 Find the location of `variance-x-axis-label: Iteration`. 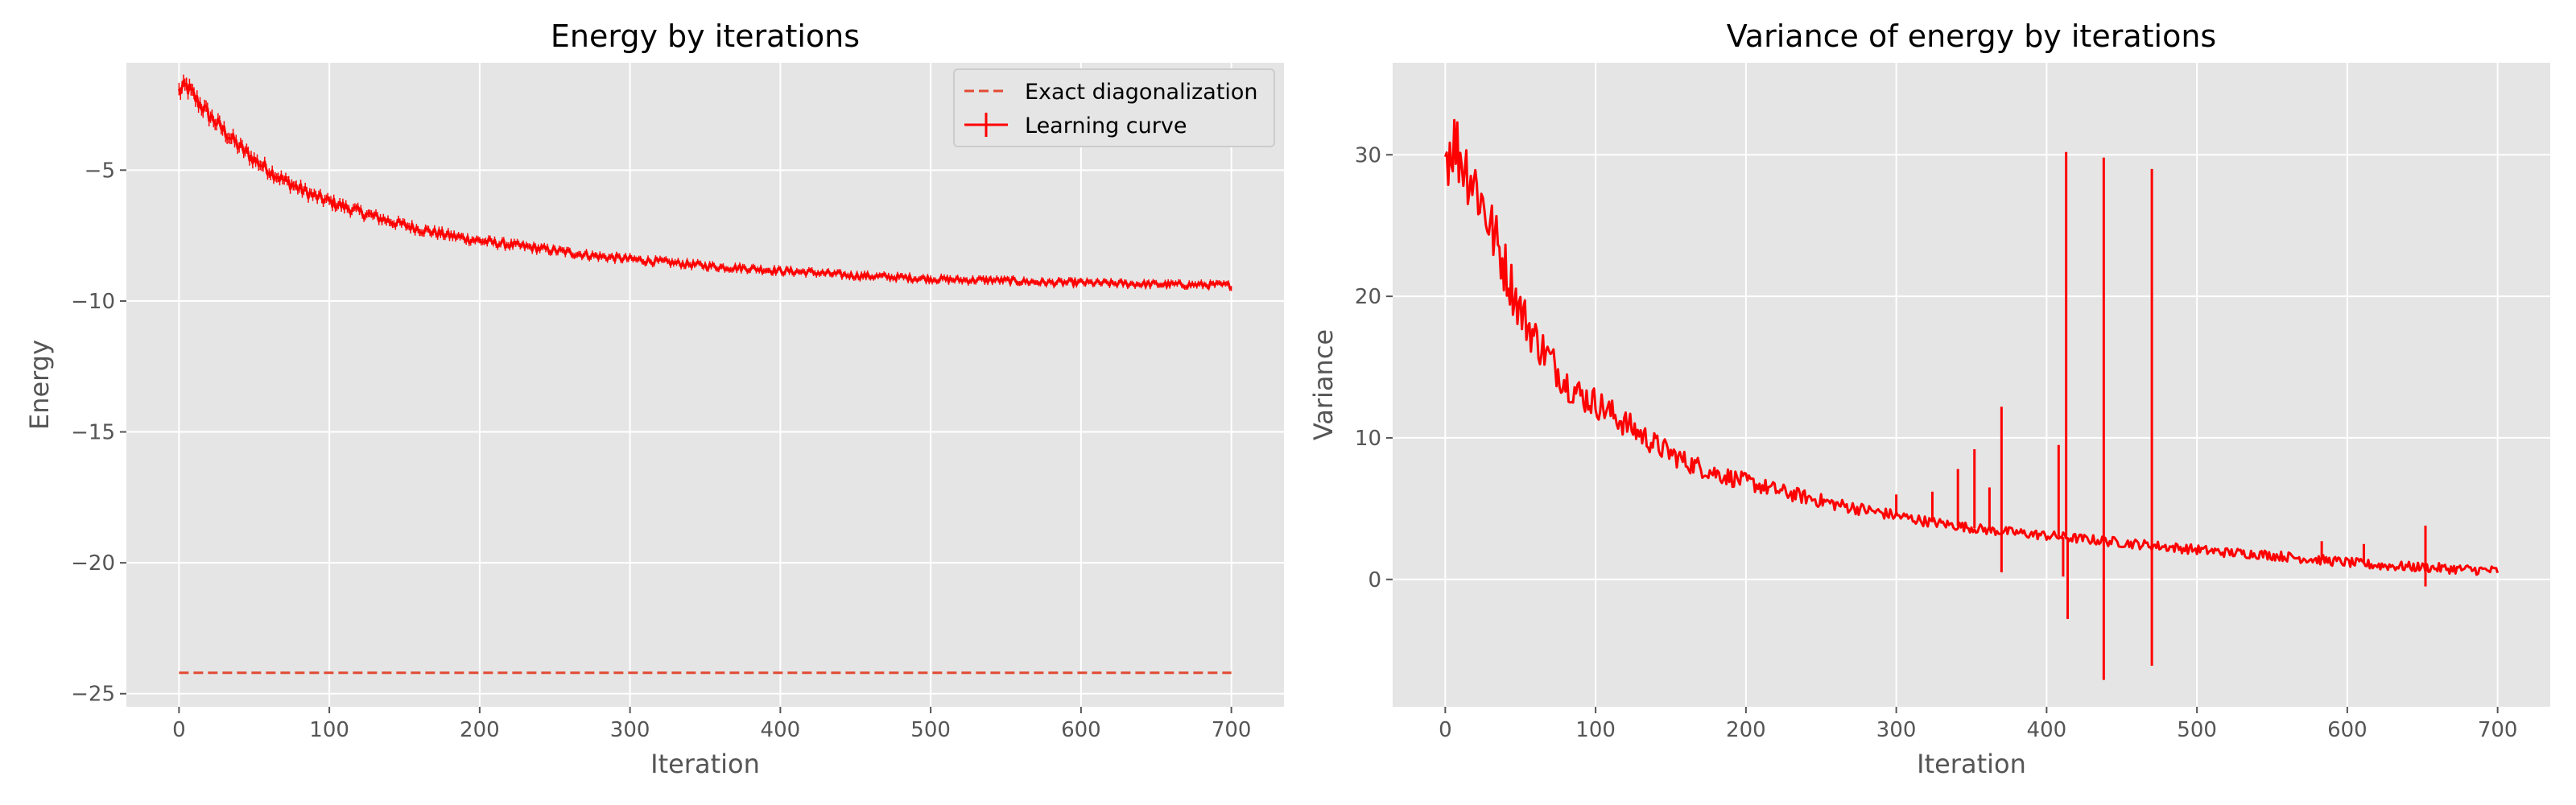

variance-x-axis-label: Iteration is located at coordinates (1971, 764).